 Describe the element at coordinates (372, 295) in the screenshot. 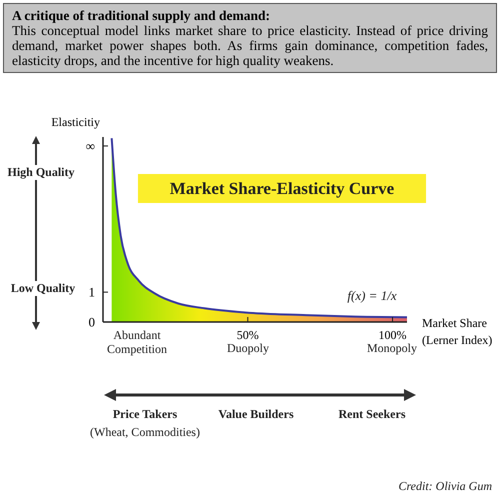

I see `annotation: f(x) = 1/x` at that location.